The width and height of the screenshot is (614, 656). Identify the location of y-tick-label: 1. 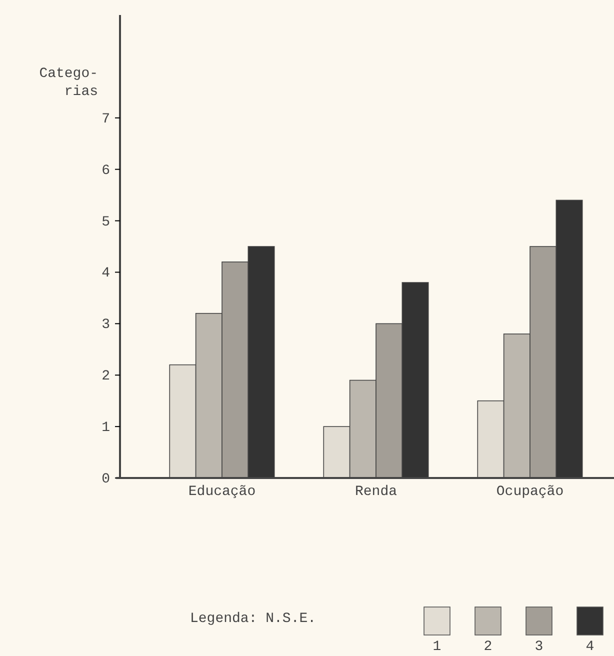
(106, 428).